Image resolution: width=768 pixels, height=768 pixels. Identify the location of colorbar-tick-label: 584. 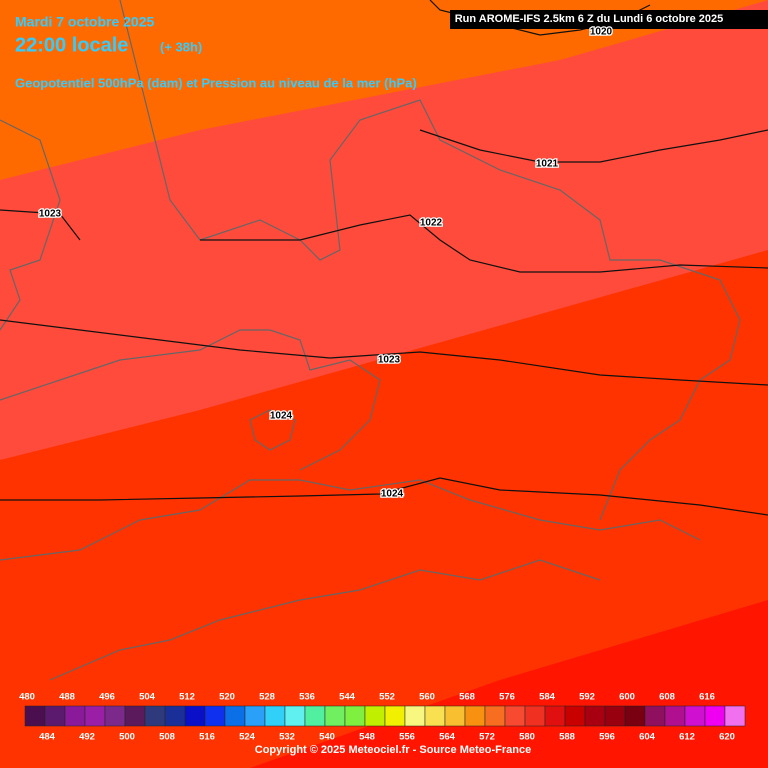
(547, 697).